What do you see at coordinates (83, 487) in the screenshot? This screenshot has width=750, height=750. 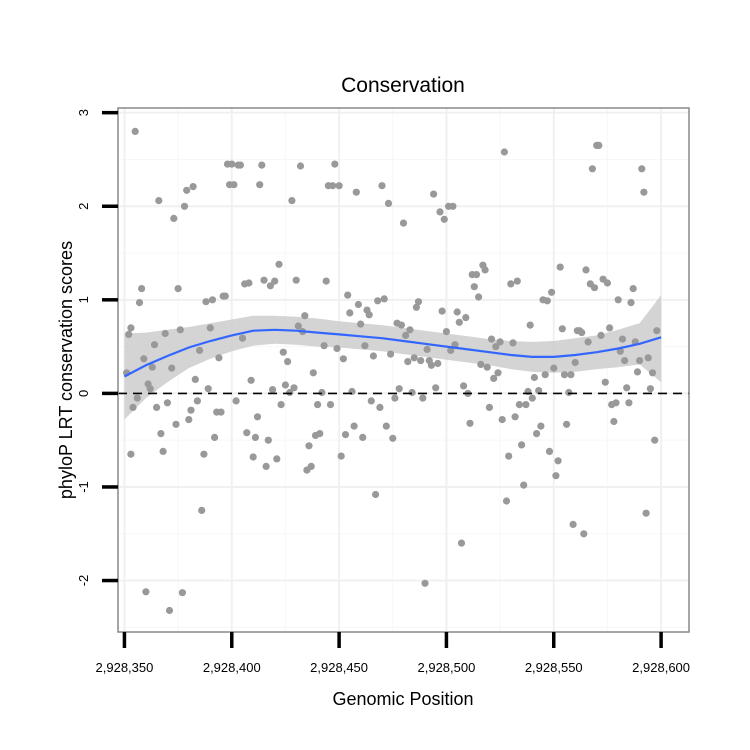 I see `y-tick-label: -1` at bounding box center [83, 487].